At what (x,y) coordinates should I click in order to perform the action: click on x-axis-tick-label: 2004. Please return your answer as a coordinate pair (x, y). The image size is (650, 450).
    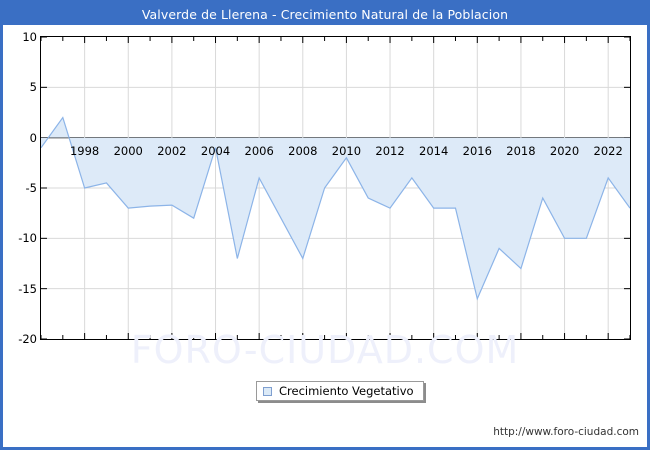
    Looking at the image, I should click on (215, 151).